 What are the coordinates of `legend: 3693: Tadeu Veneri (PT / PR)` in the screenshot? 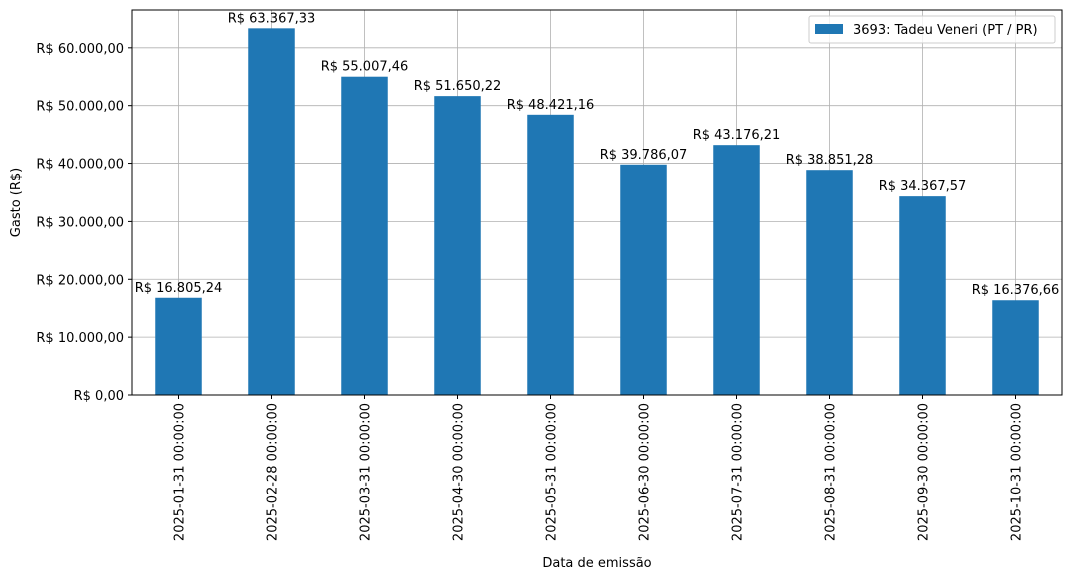 It's located at (932, 29).